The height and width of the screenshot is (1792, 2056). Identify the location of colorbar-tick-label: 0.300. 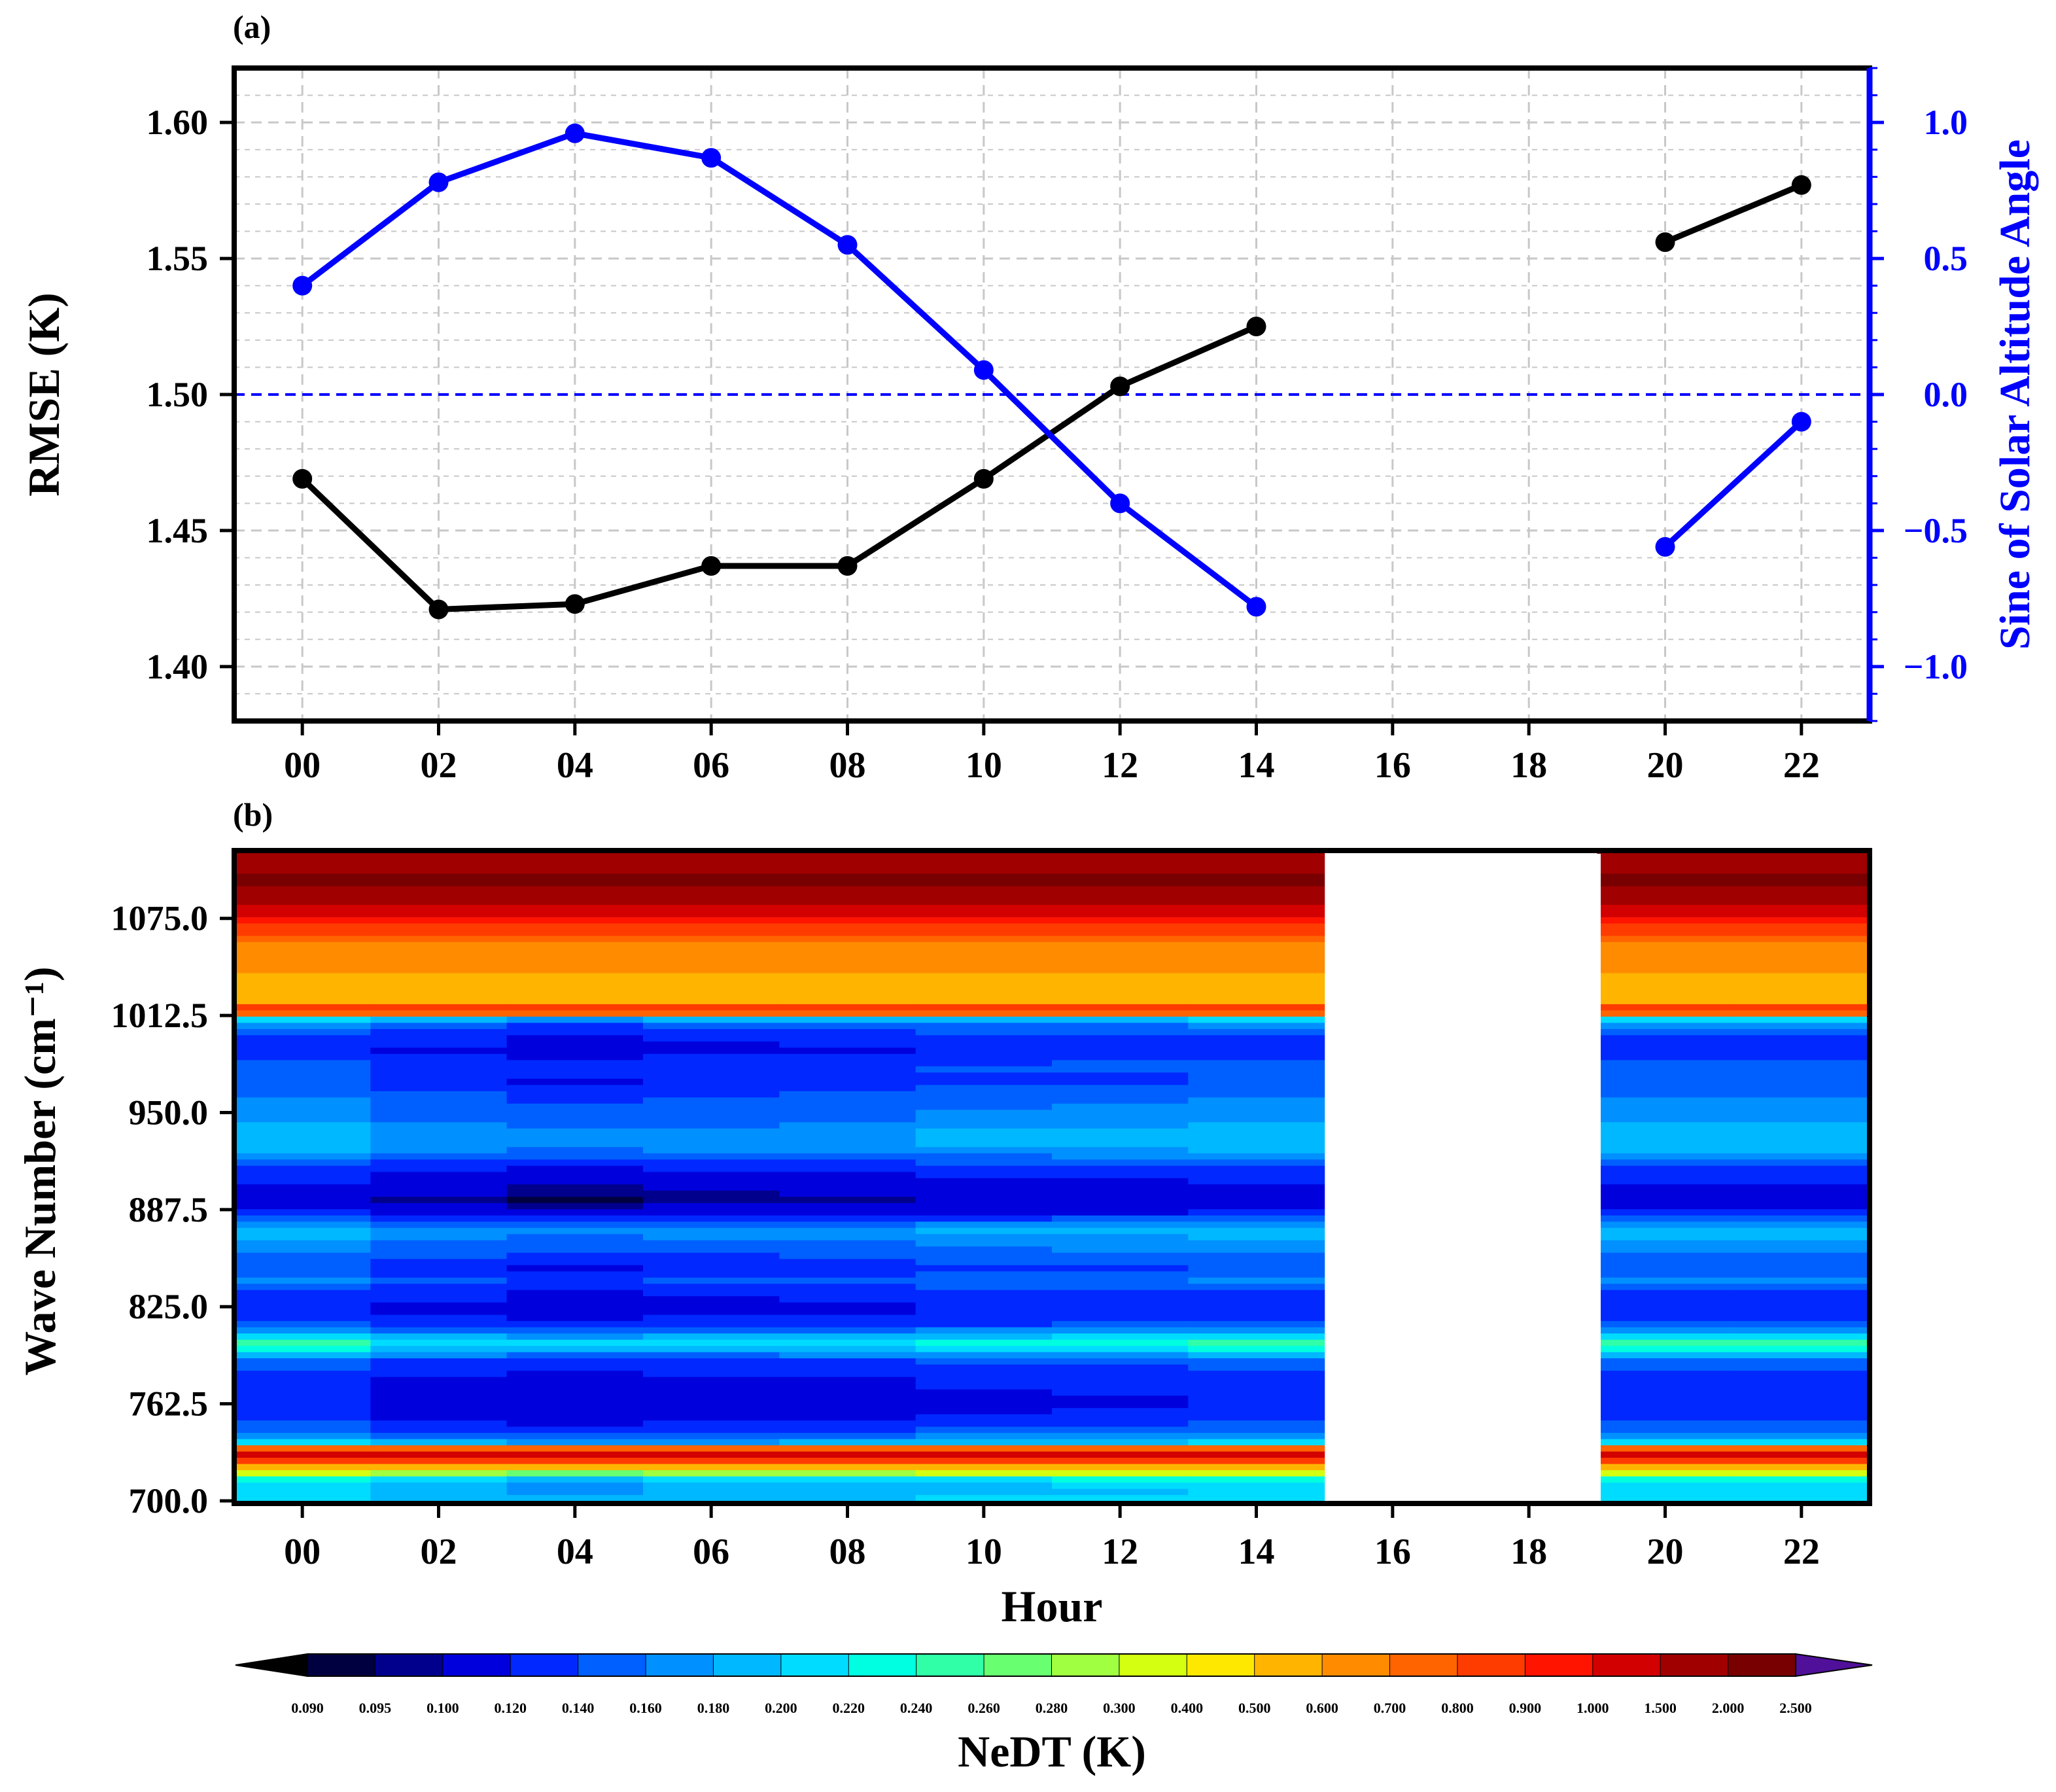
(1119, 1708).